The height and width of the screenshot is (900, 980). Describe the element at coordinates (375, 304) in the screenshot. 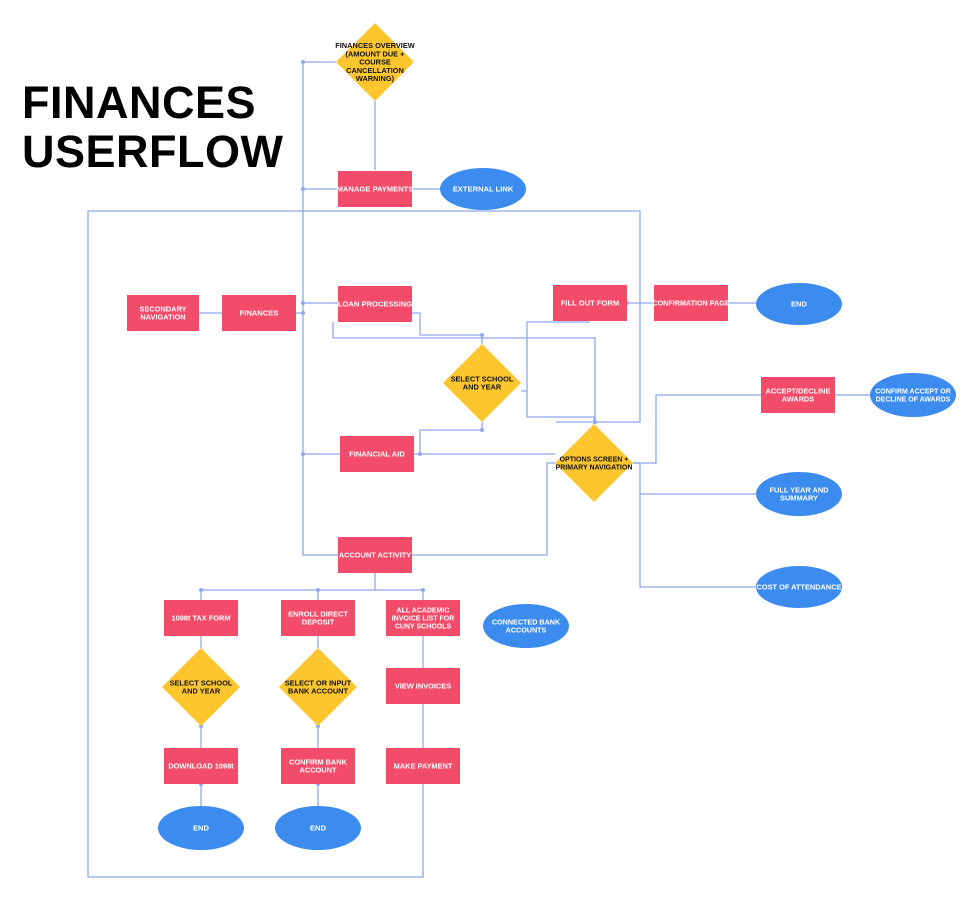

I see `node-label-line: LOAN PROCESSING` at that location.